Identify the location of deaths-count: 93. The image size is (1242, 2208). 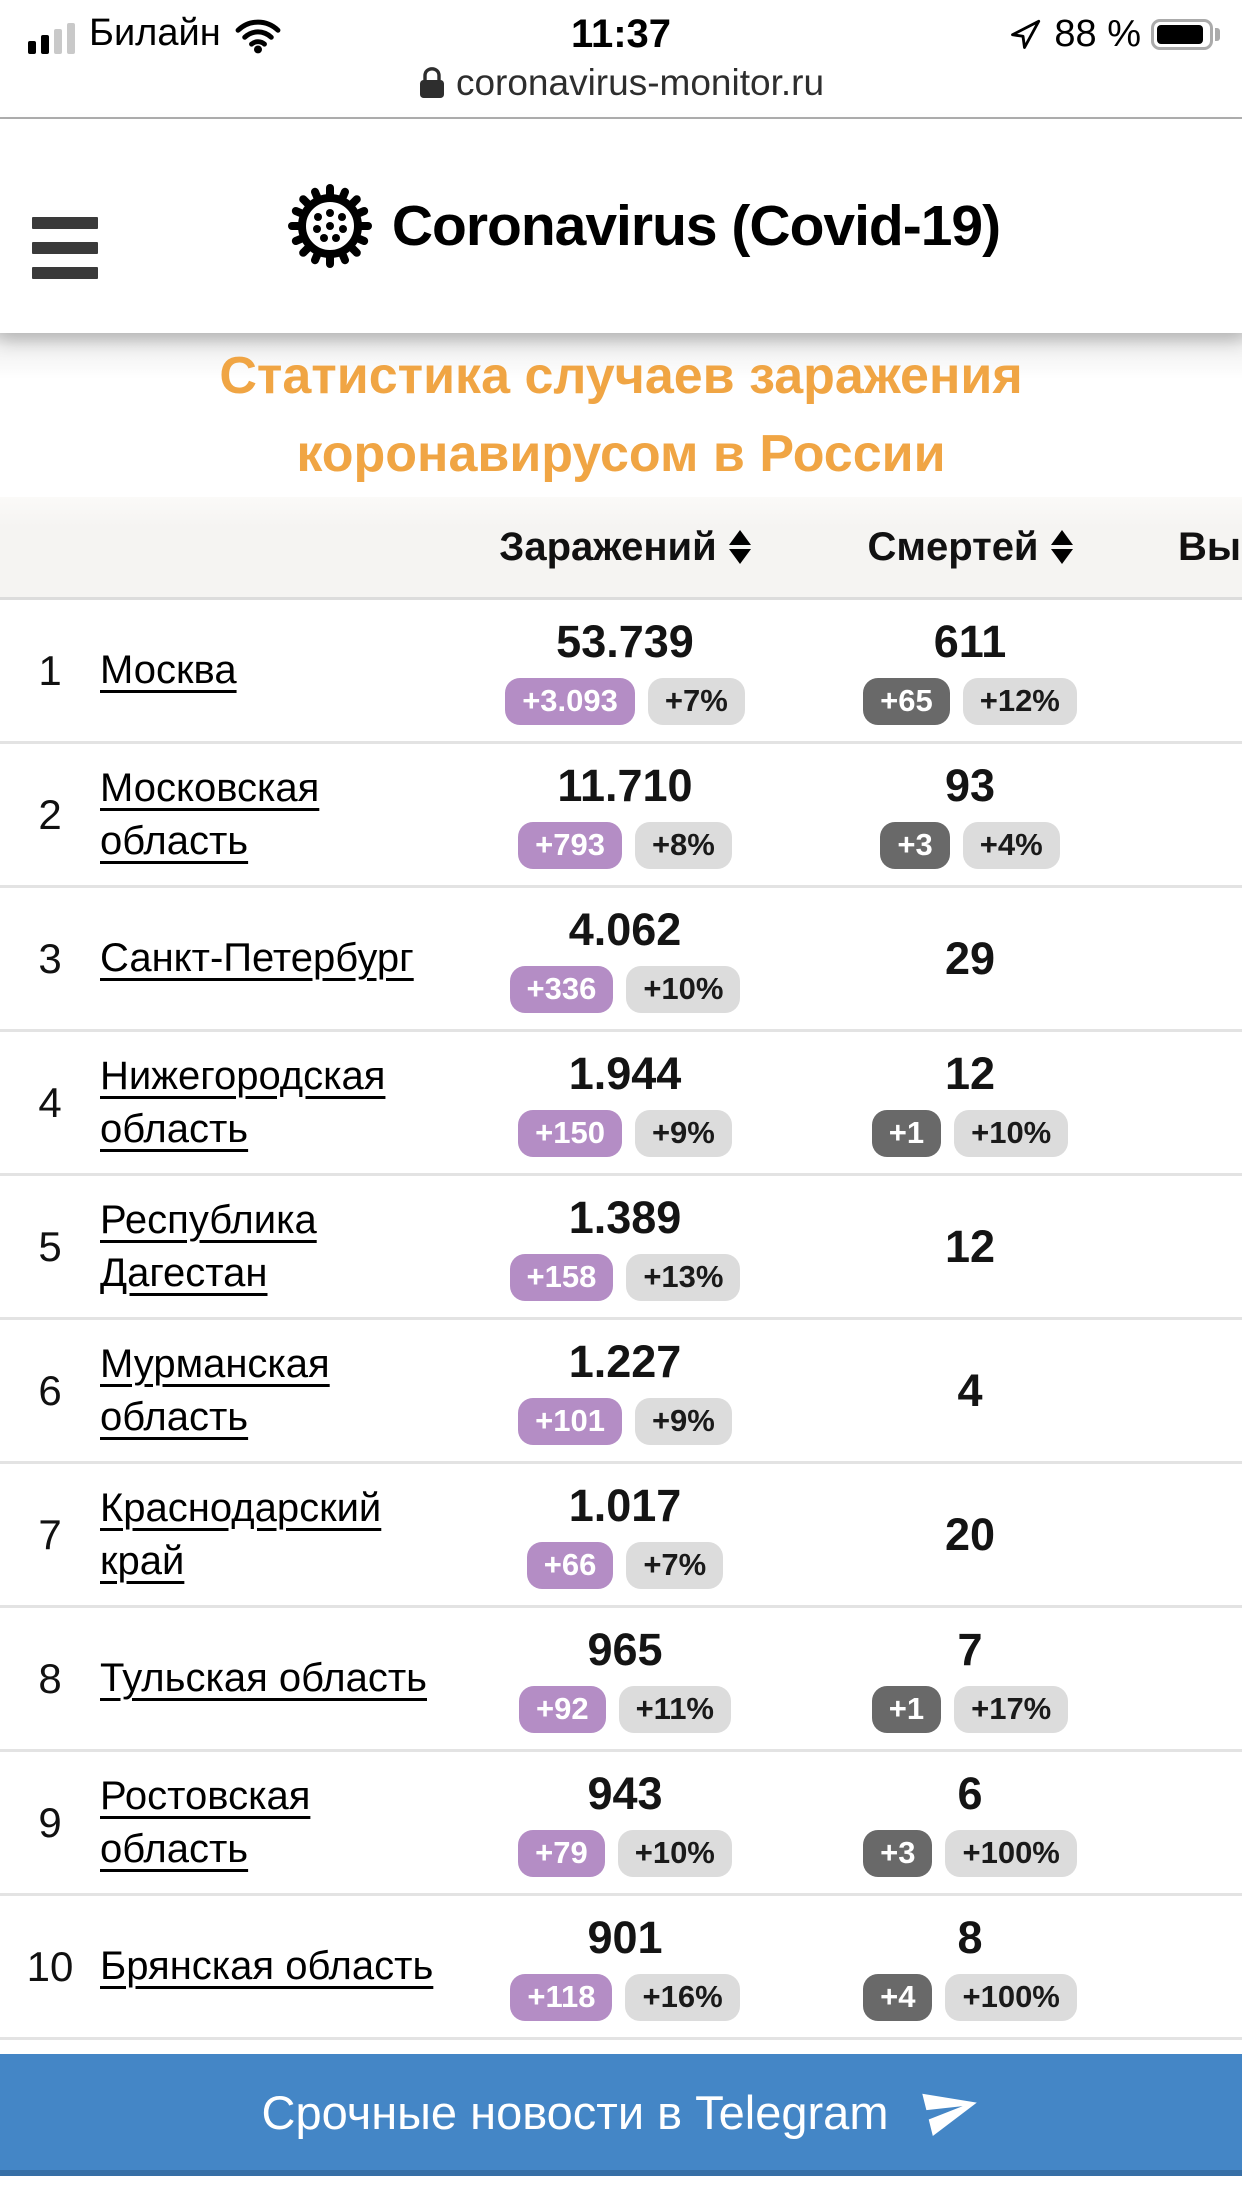
(970, 786).